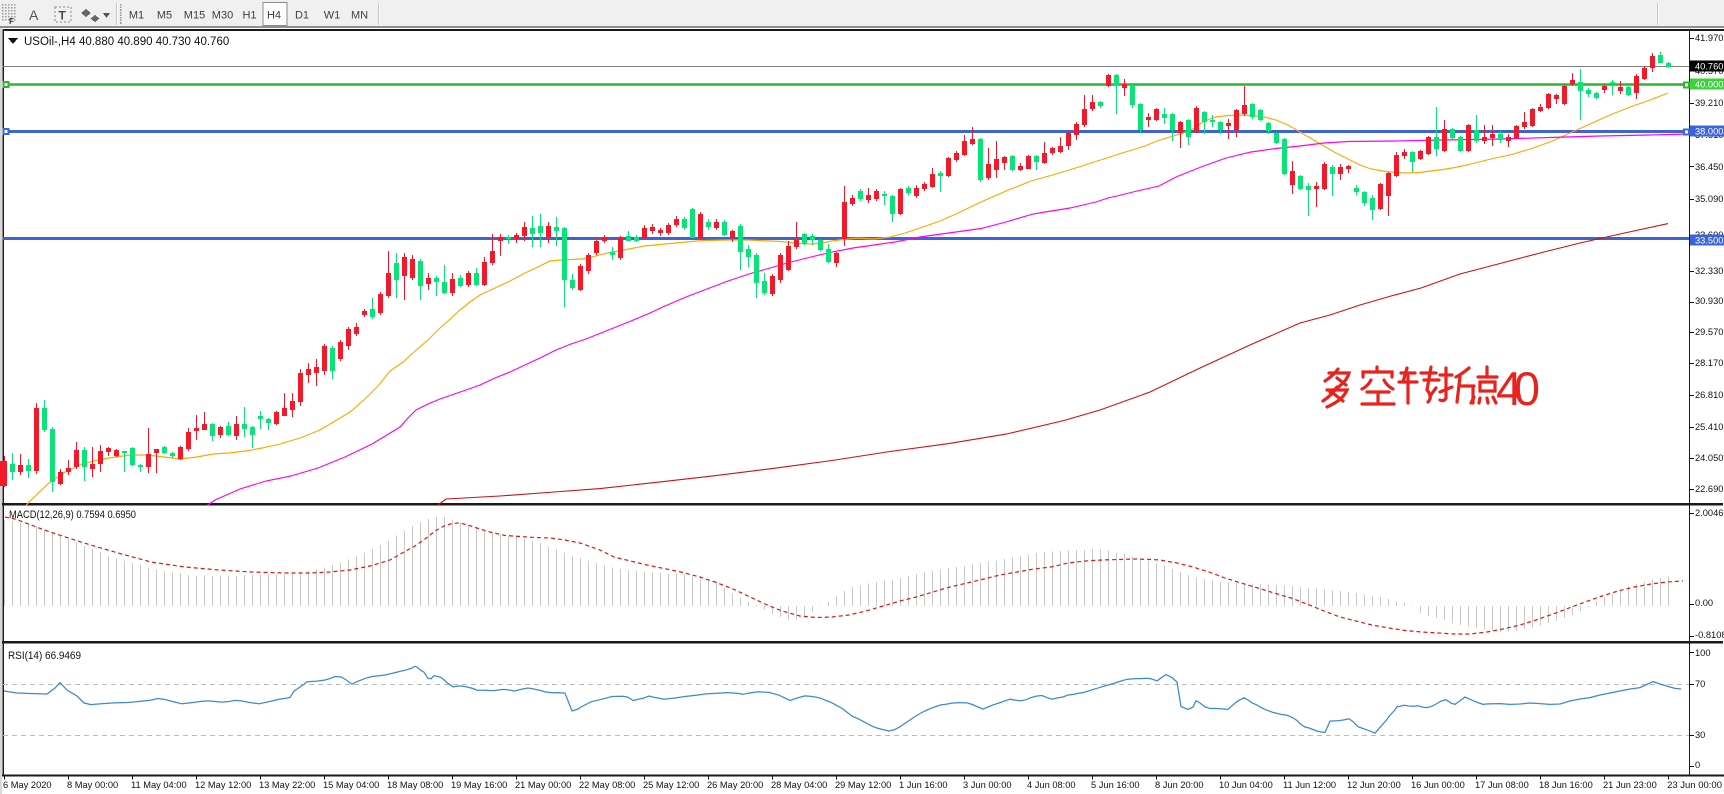 This screenshot has width=1724, height=794. Describe the element at coordinates (1700, 684) in the screenshot. I see `svg-text: 70` at that location.